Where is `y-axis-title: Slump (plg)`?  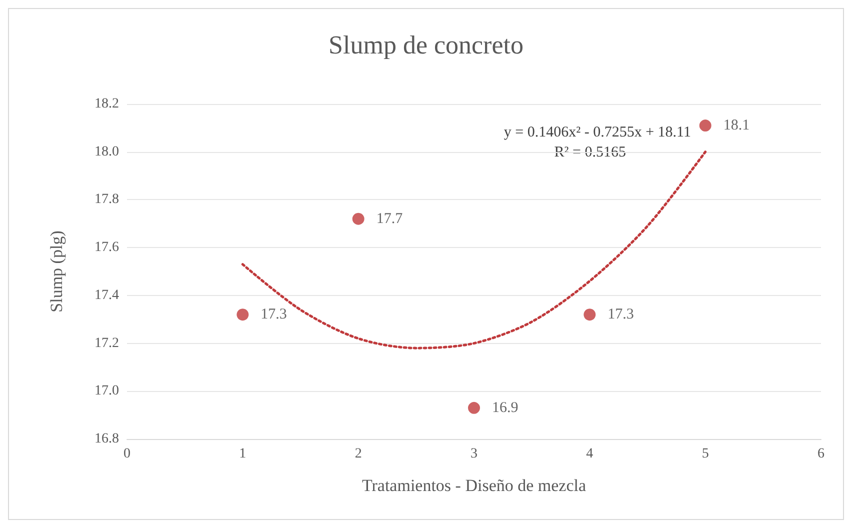 y-axis-title: Slump (plg) is located at coordinates (56, 271).